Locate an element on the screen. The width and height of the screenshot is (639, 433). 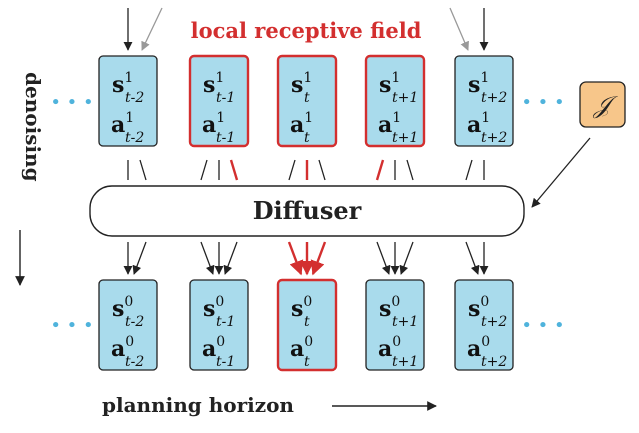
objective-arrow is located at coordinates (561, 172).